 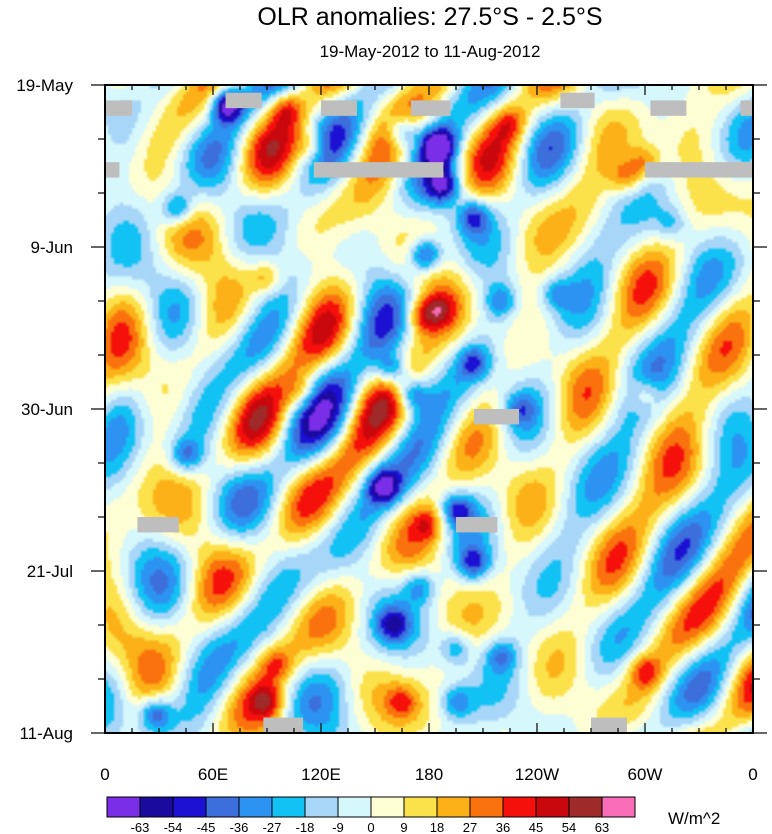 What do you see at coordinates (173, 827) in the screenshot?
I see `colorbar-level-label: -54` at bounding box center [173, 827].